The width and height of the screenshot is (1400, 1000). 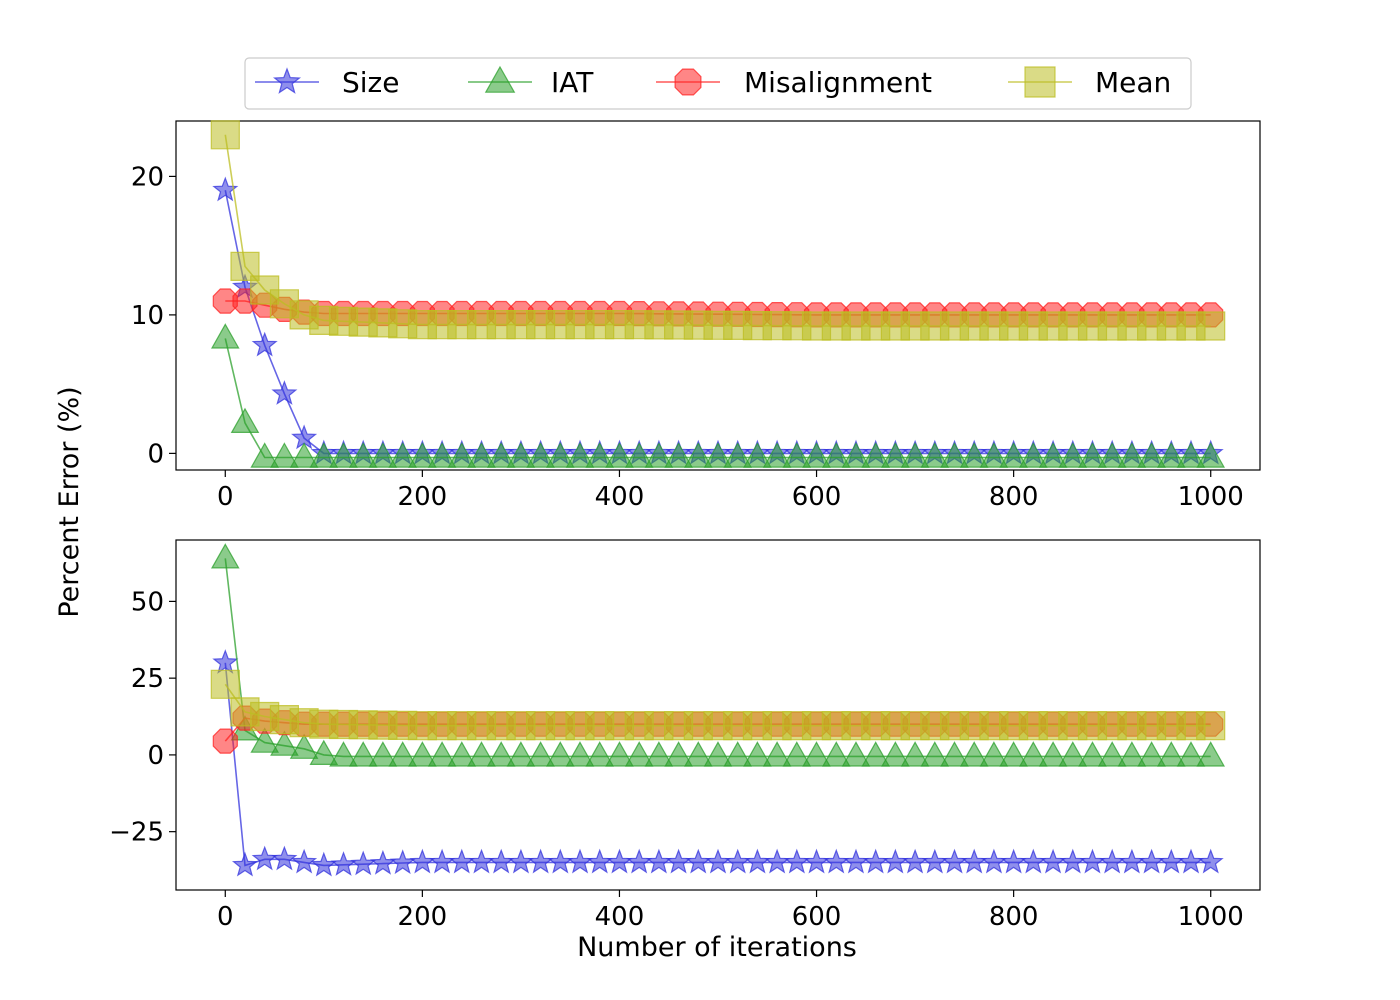 I want to click on legend-frame, so click(x=718, y=83).